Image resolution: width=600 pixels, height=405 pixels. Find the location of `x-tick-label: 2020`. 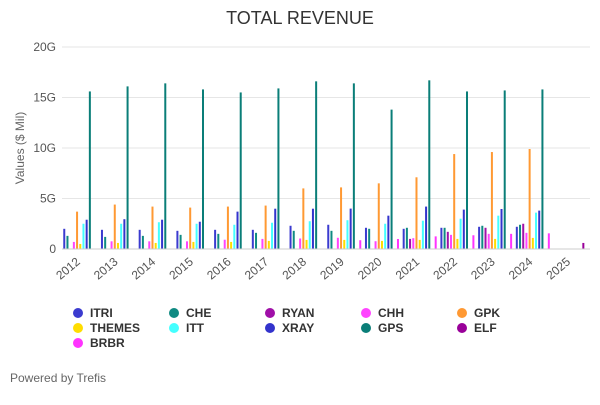

x-tick-label: 2020 is located at coordinates (370, 268).